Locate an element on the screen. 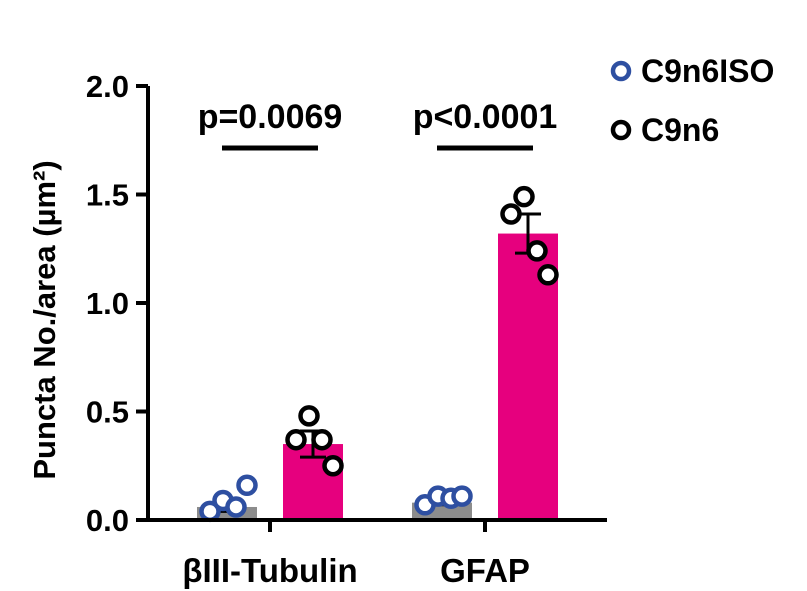 This screenshot has height=591, width=807. p-value-label: p<0.0001 is located at coordinates (485, 117).